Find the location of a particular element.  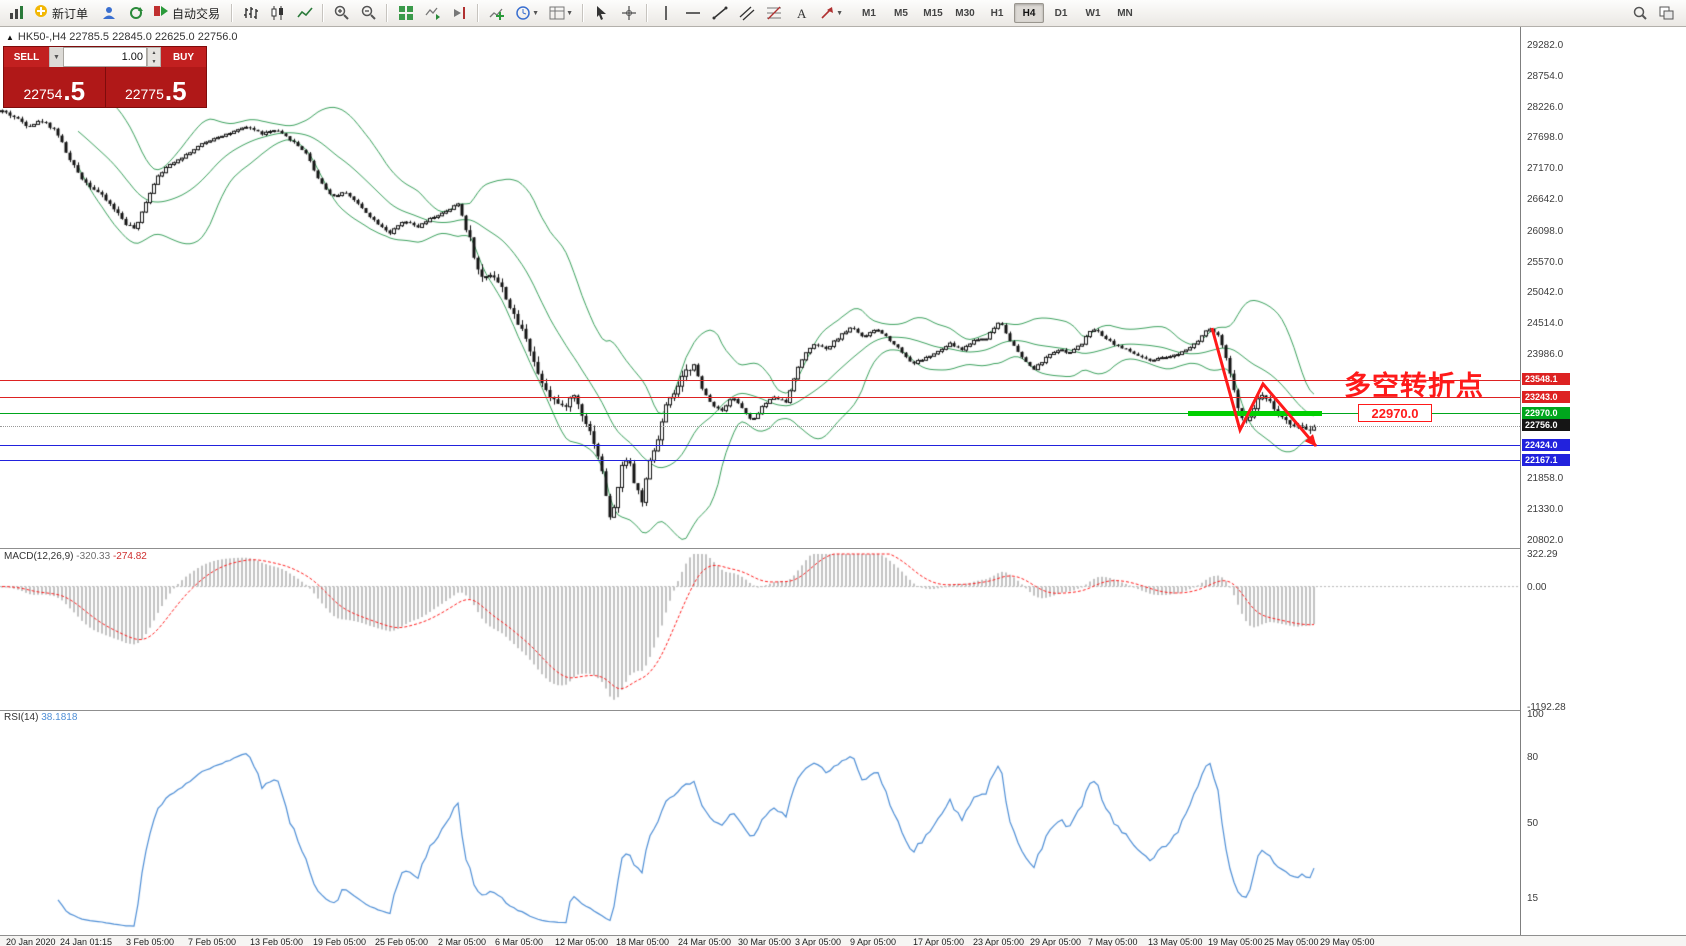

time-axis-label: 29 May 05:00 is located at coordinates (1347, 941).